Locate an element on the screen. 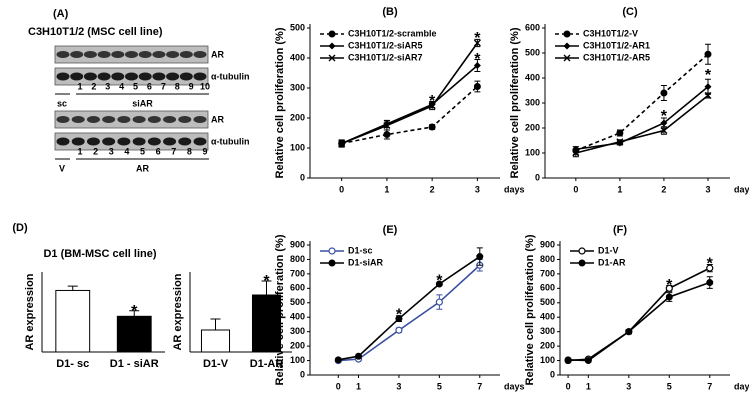 This screenshot has width=749, height=409. y-tick-label: 100 is located at coordinates (532, 152).